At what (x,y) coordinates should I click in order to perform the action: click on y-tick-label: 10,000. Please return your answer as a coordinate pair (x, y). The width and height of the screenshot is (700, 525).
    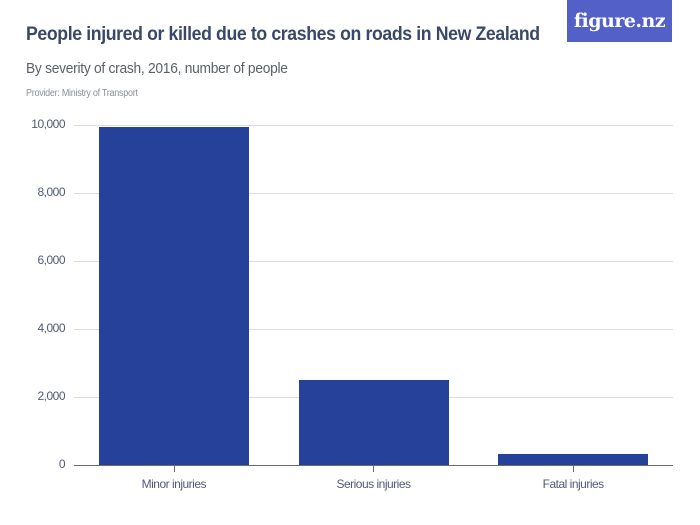
    Looking at the image, I should click on (48, 124).